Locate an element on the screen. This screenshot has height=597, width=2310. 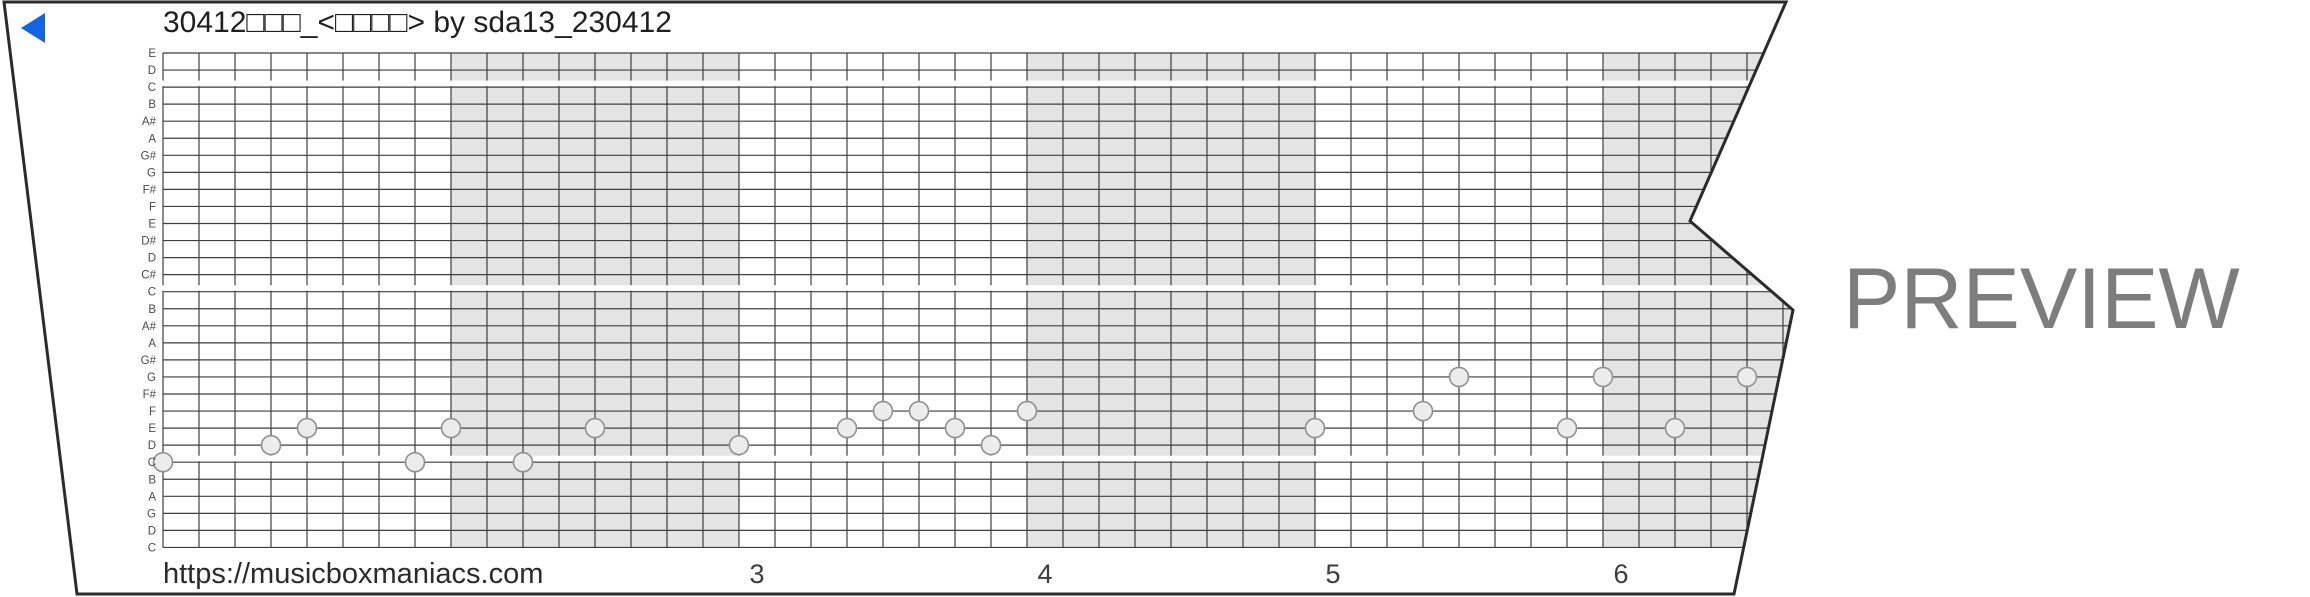
back-icon is located at coordinates (33, 28).